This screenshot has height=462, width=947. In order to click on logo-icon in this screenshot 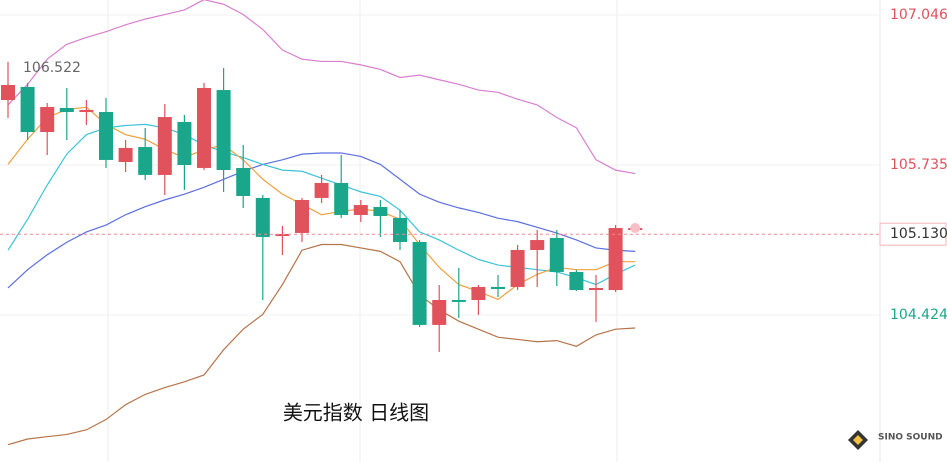, I will do `click(858, 440)`.